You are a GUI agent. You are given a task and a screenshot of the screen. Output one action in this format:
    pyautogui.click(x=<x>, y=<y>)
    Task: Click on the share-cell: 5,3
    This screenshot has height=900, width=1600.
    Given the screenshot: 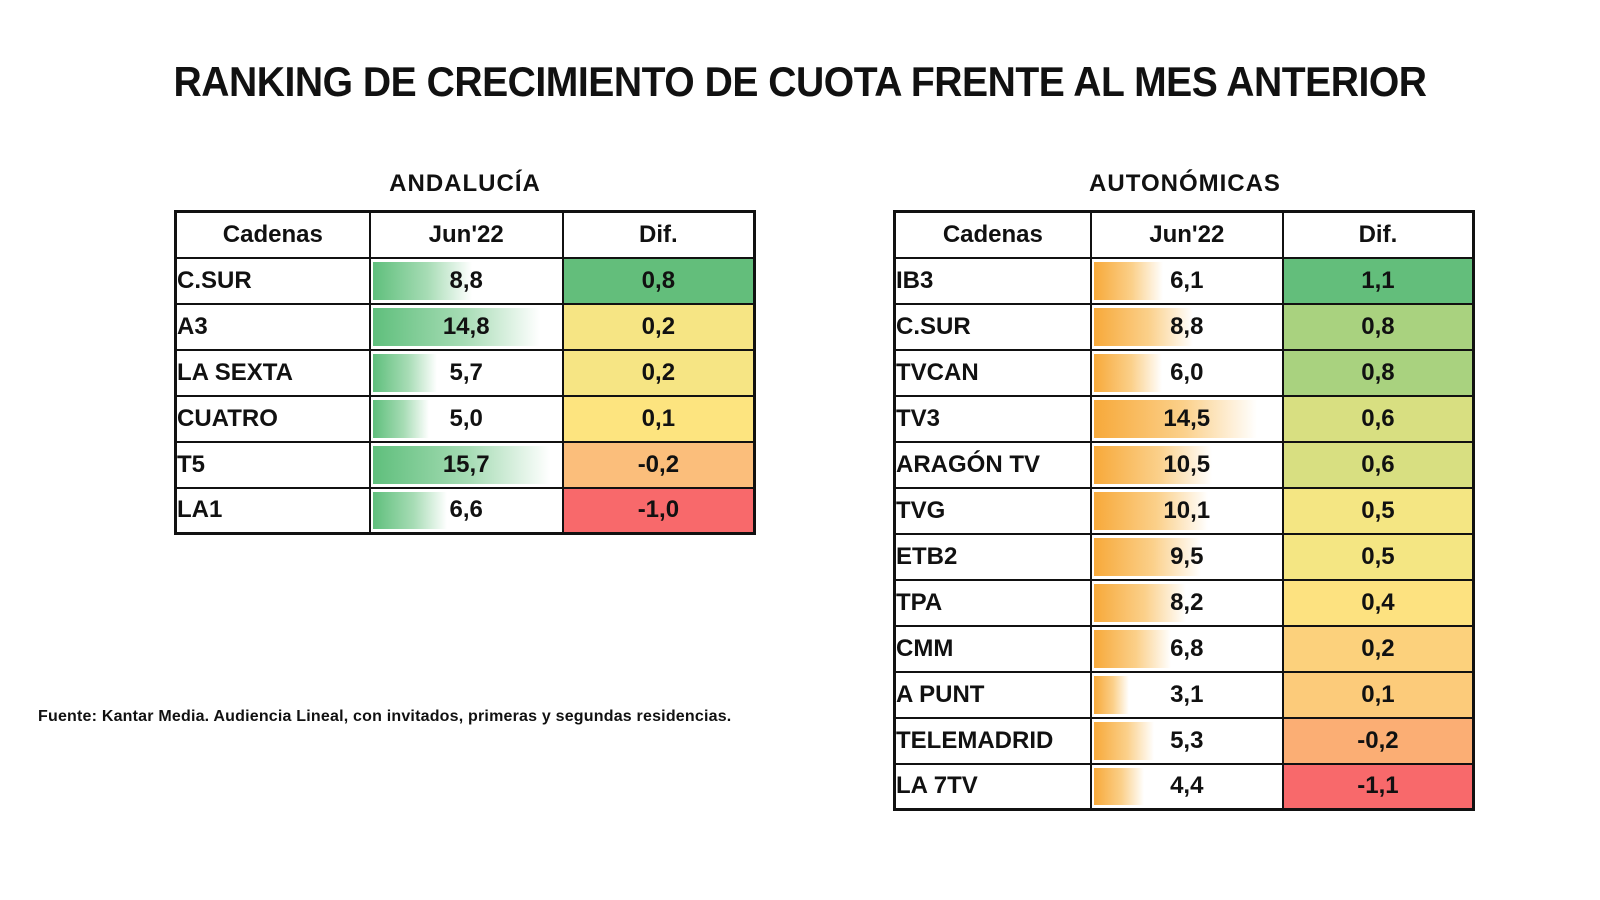 What is the action you would take?
    pyautogui.click(x=1186, y=740)
    